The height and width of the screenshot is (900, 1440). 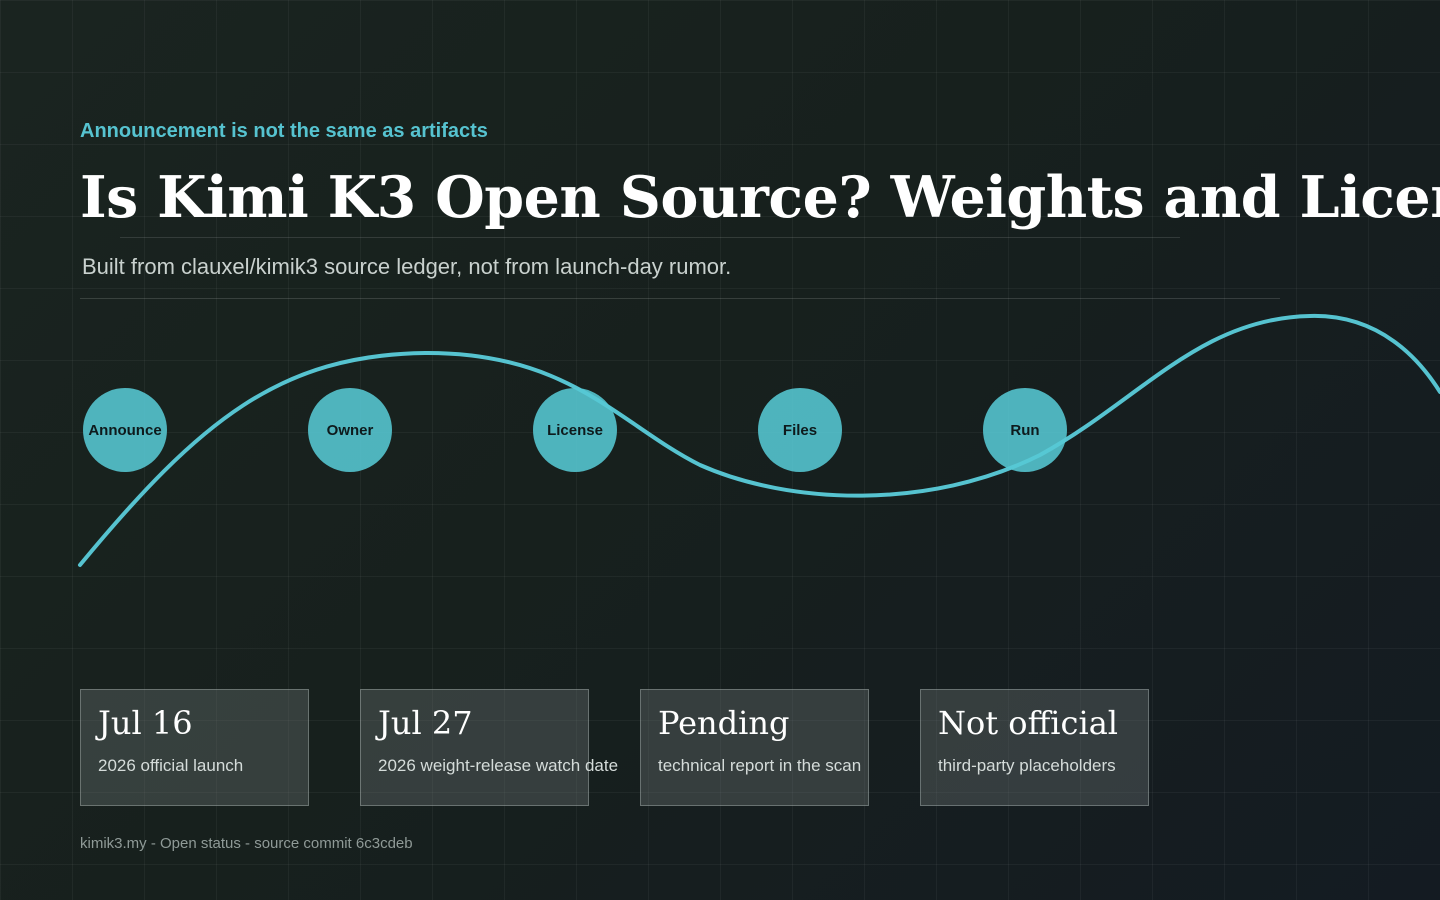 I want to click on stat-label: 2026 official launch, so click(x=171, y=765).